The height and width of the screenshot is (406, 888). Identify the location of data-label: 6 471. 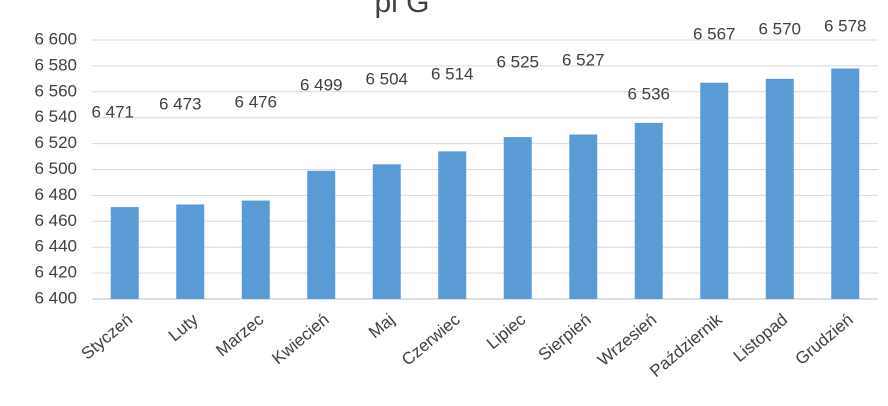
(112, 111).